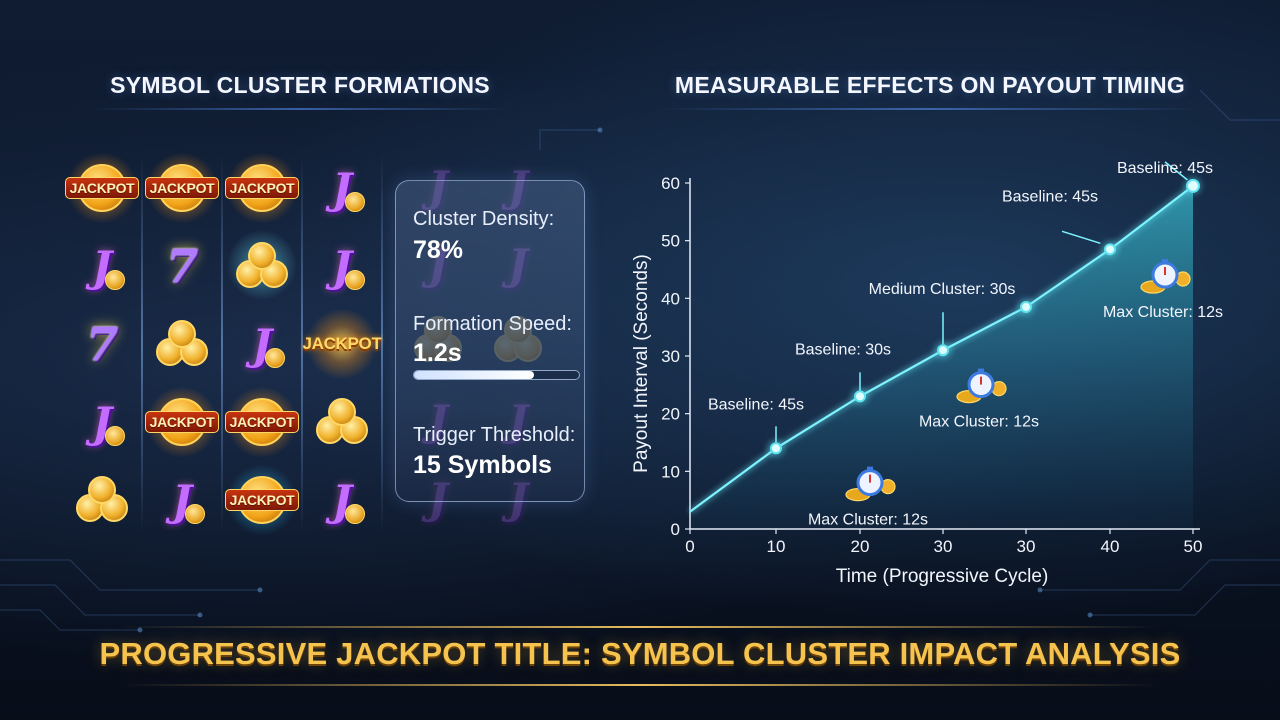  Describe the element at coordinates (640, 627) in the screenshot. I see `footer-divider-top` at that location.